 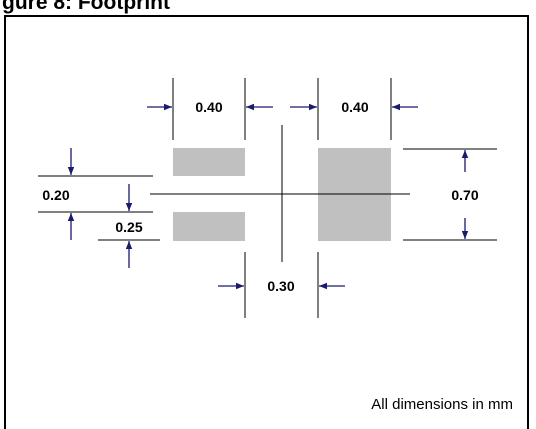 I want to click on extension-lines-right, so click(x=450, y=194).